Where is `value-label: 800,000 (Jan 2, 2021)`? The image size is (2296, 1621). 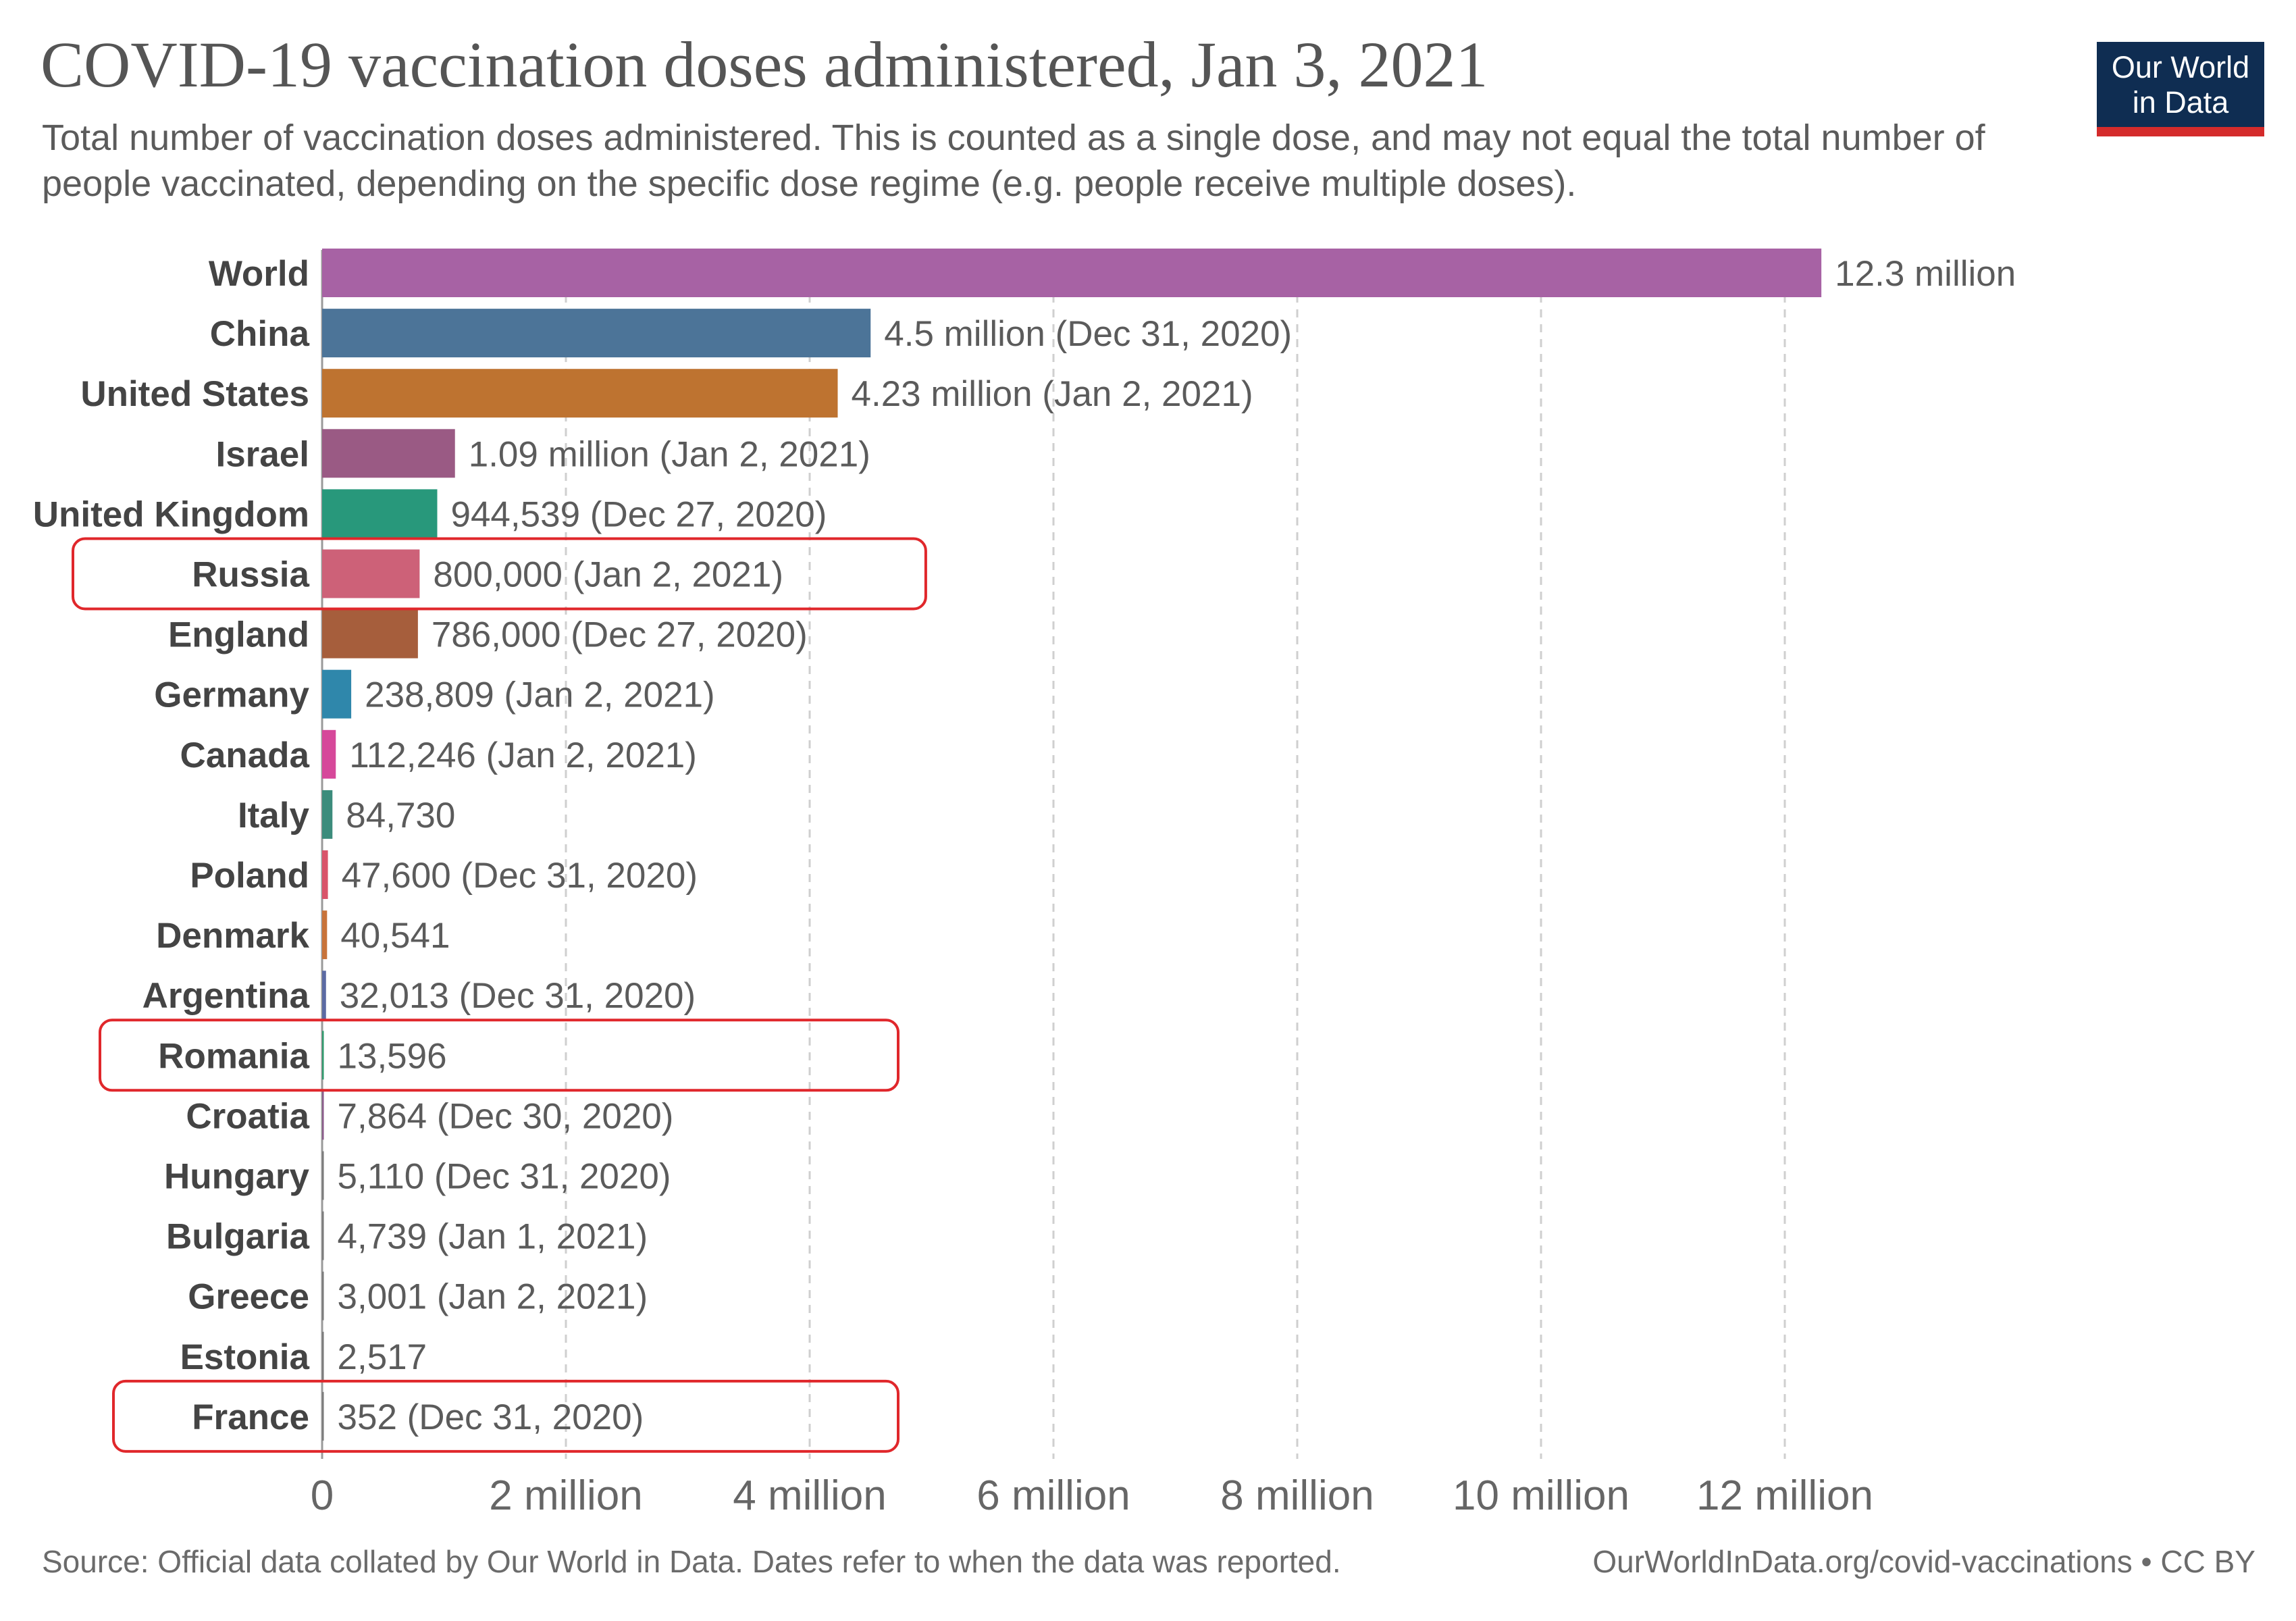 value-label: 800,000 (Jan 2, 2021) is located at coordinates (608, 575).